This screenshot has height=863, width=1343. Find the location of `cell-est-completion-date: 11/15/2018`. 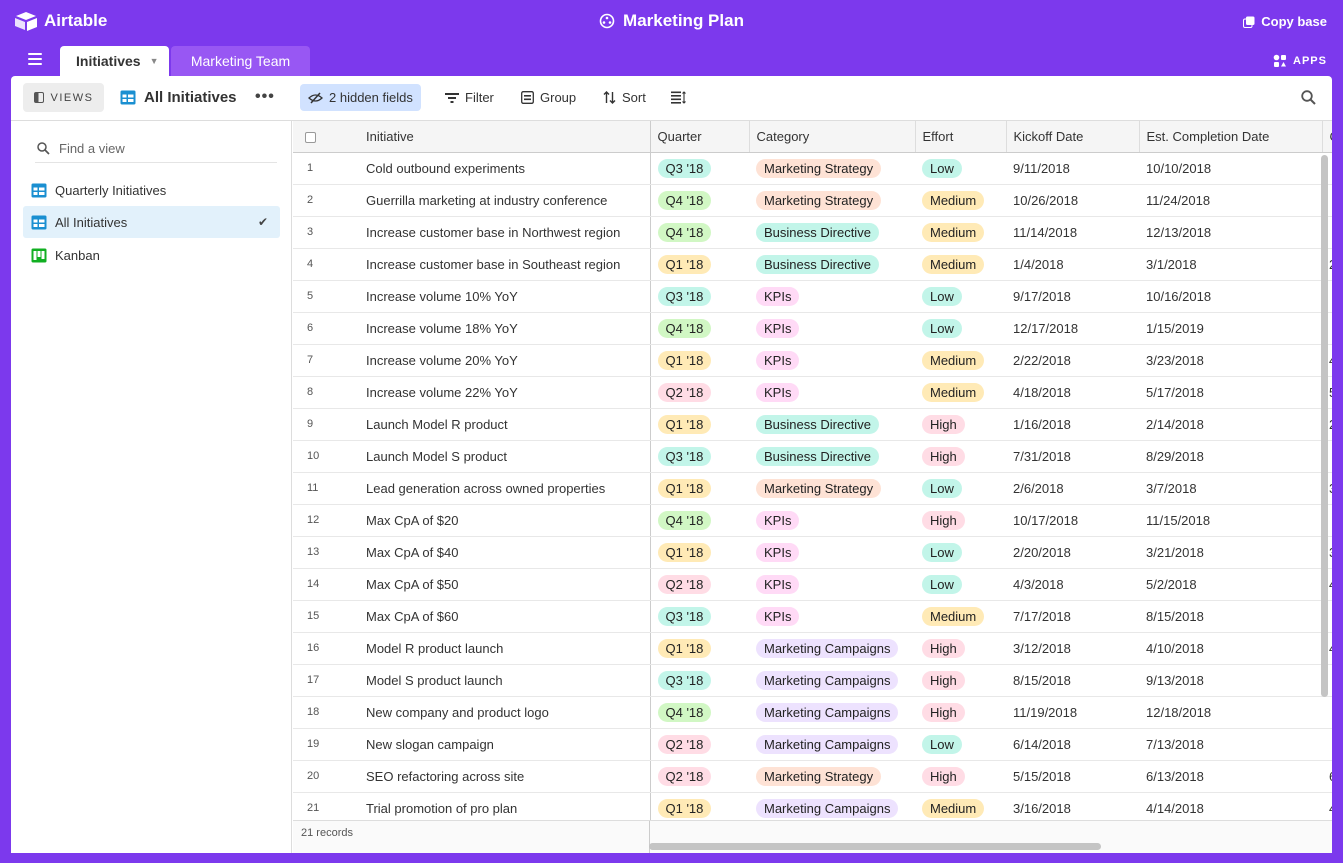

cell-est-completion-date: 11/15/2018 is located at coordinates (1230, 520).